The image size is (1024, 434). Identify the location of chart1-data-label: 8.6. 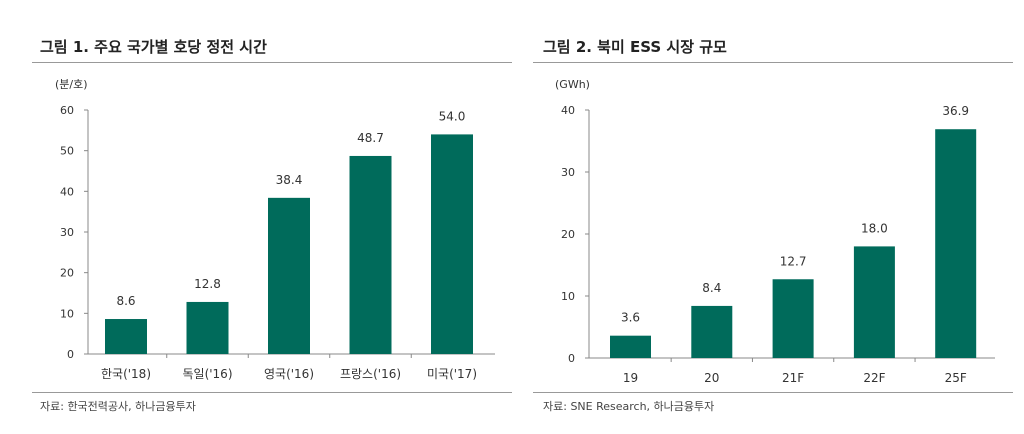
(125, 301).